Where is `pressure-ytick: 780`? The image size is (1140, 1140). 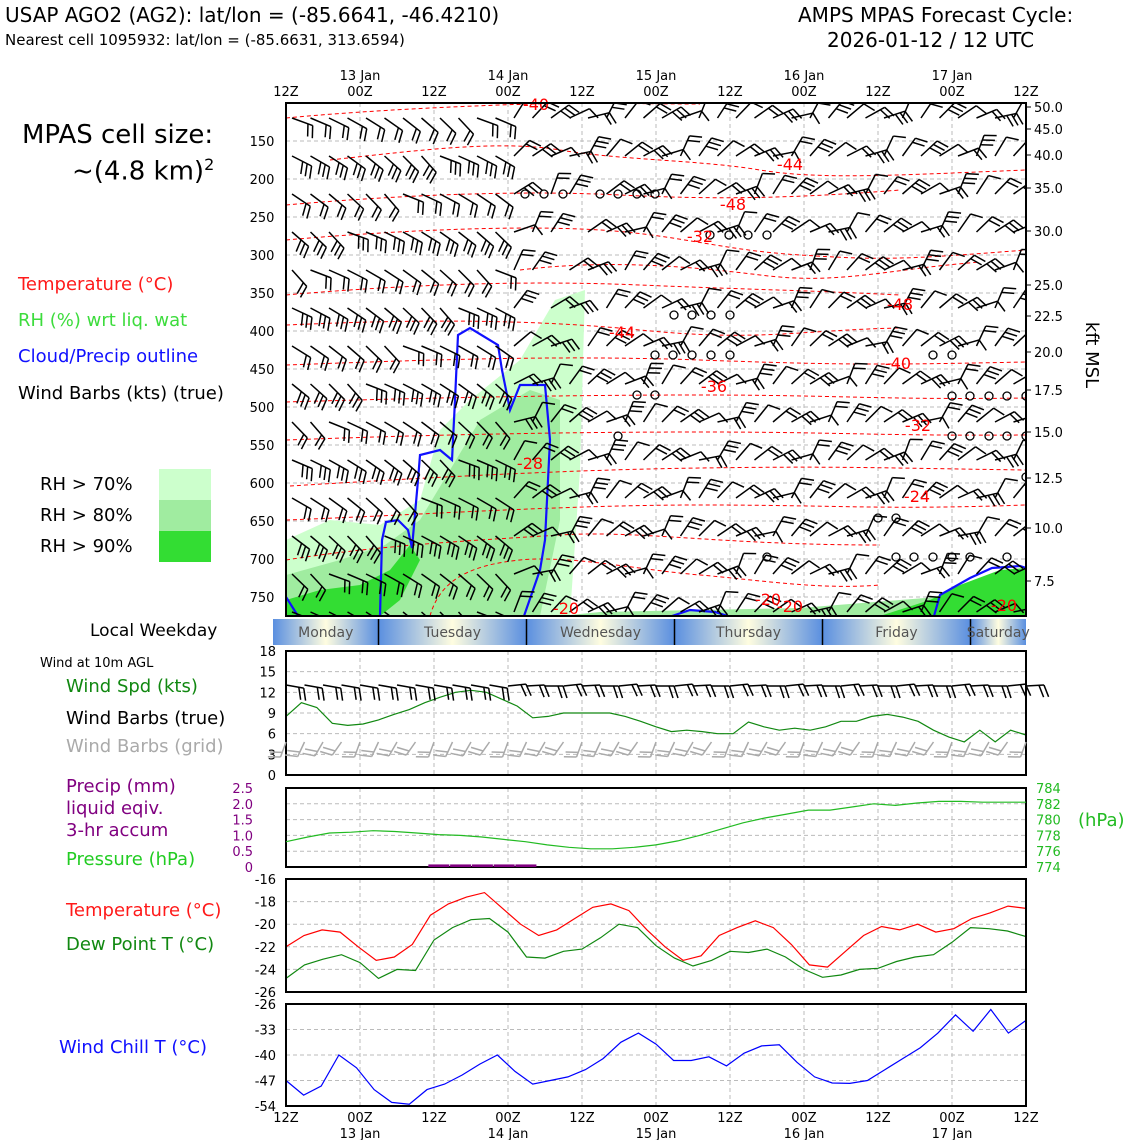
pressure-ytick: 780 is located at coordinates (1048, 821).